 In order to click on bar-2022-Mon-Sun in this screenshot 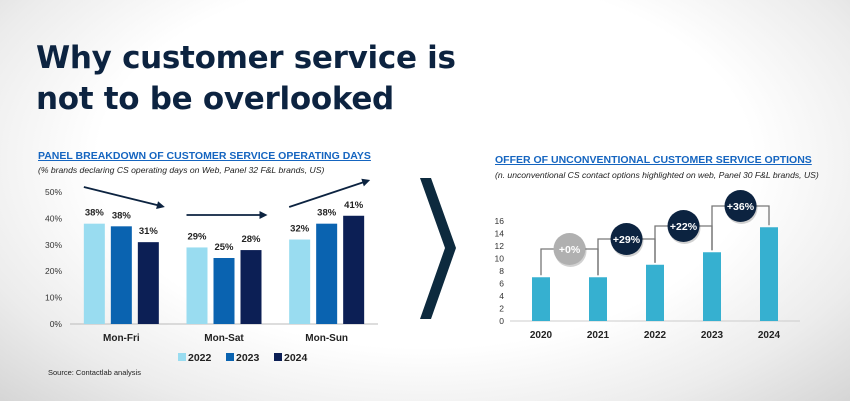, I will do `click(300, 281)`.